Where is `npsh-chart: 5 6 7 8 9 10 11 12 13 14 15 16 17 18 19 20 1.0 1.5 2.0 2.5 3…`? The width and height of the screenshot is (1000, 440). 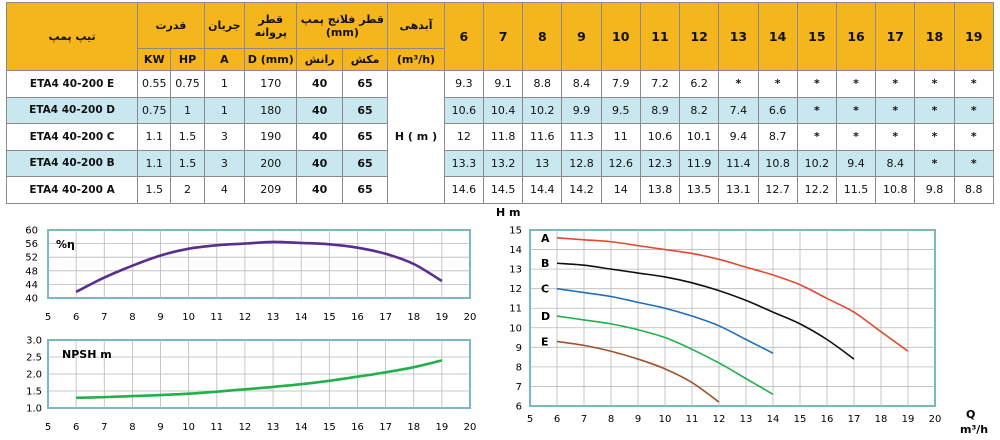
npsh-chart: 5 6 7 8 9 10 11 12 13 14 15 16 17 18 19 20 1.0 1.5 2.0 2.5 3… is located at coordinates (251, 385).